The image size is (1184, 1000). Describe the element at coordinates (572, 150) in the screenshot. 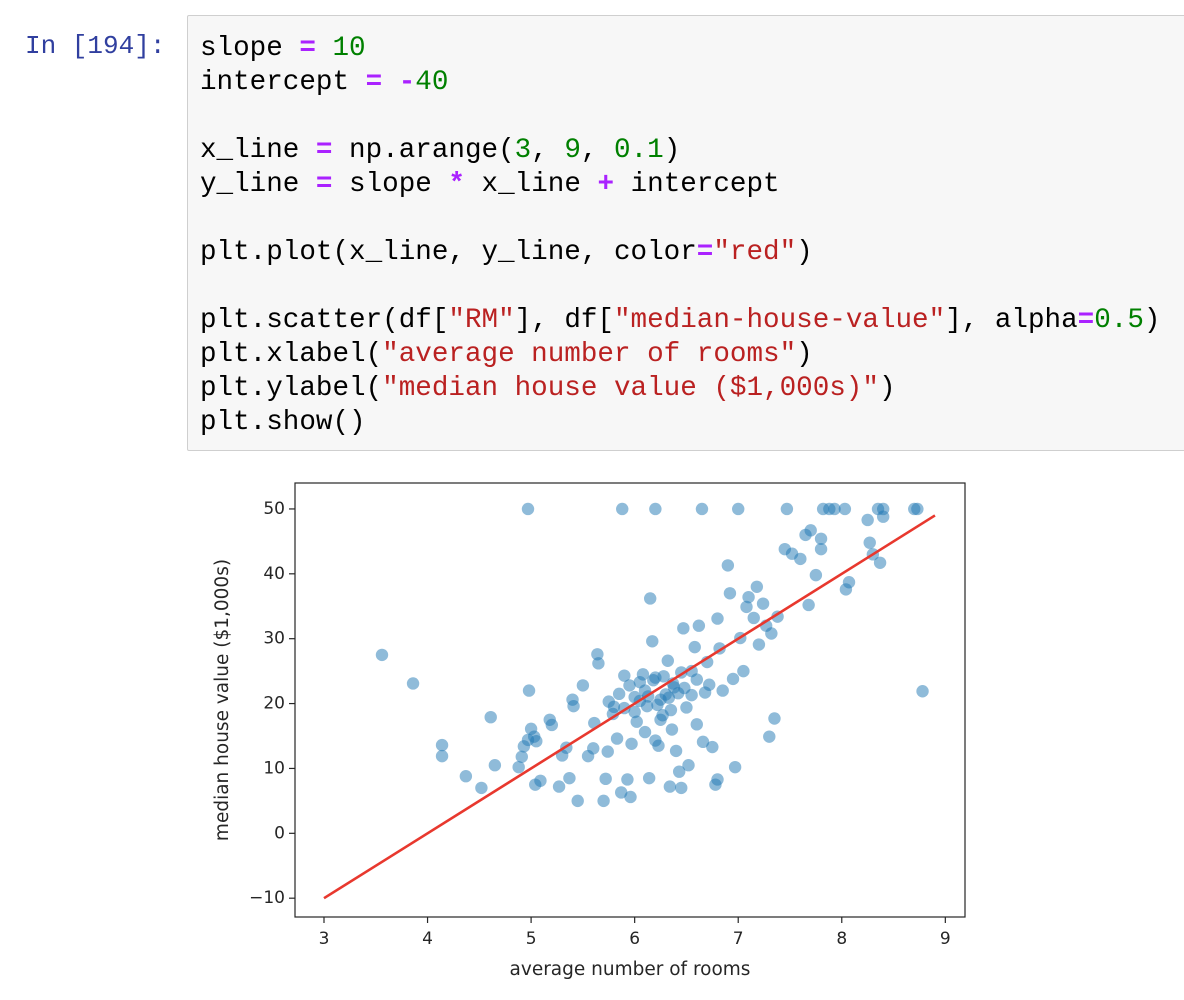

I see `code-token: 9` at that location.